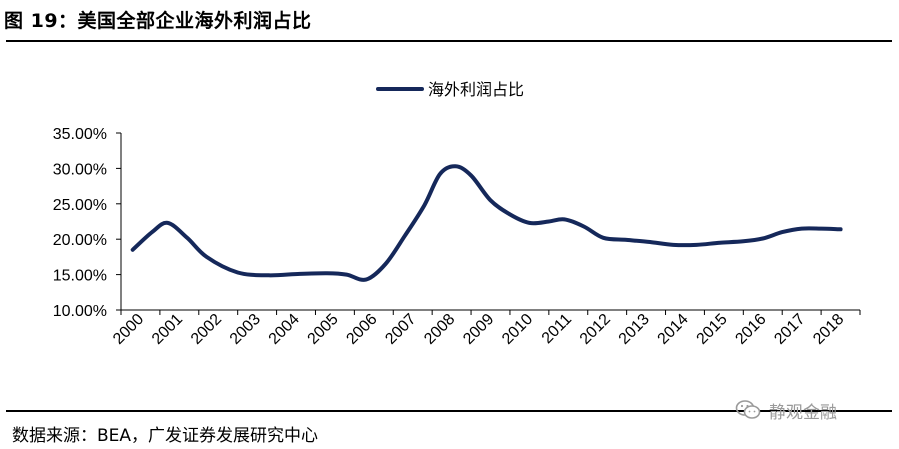  I want to click on x-tick-label: 2018, so click(828, 329).